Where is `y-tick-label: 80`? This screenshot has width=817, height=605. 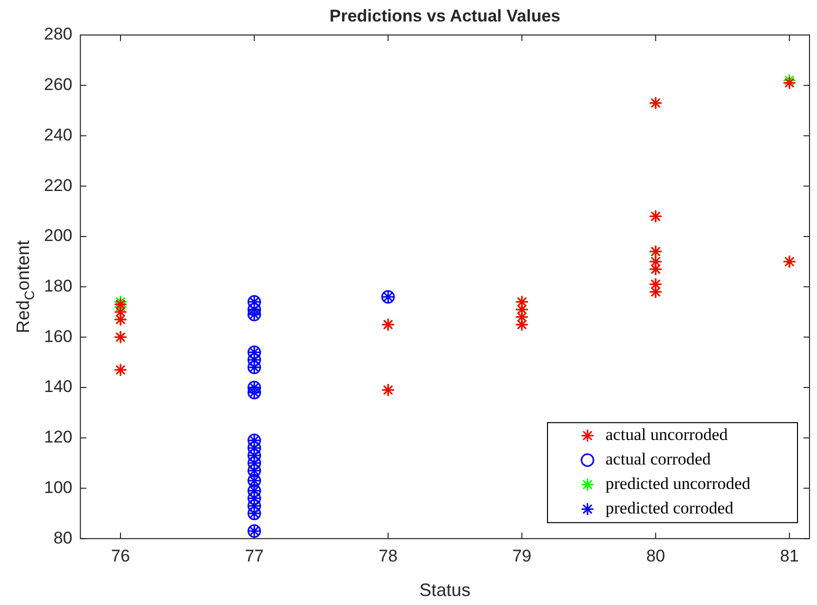 y-tick-label: 80 is located at coordinates (62, 538).